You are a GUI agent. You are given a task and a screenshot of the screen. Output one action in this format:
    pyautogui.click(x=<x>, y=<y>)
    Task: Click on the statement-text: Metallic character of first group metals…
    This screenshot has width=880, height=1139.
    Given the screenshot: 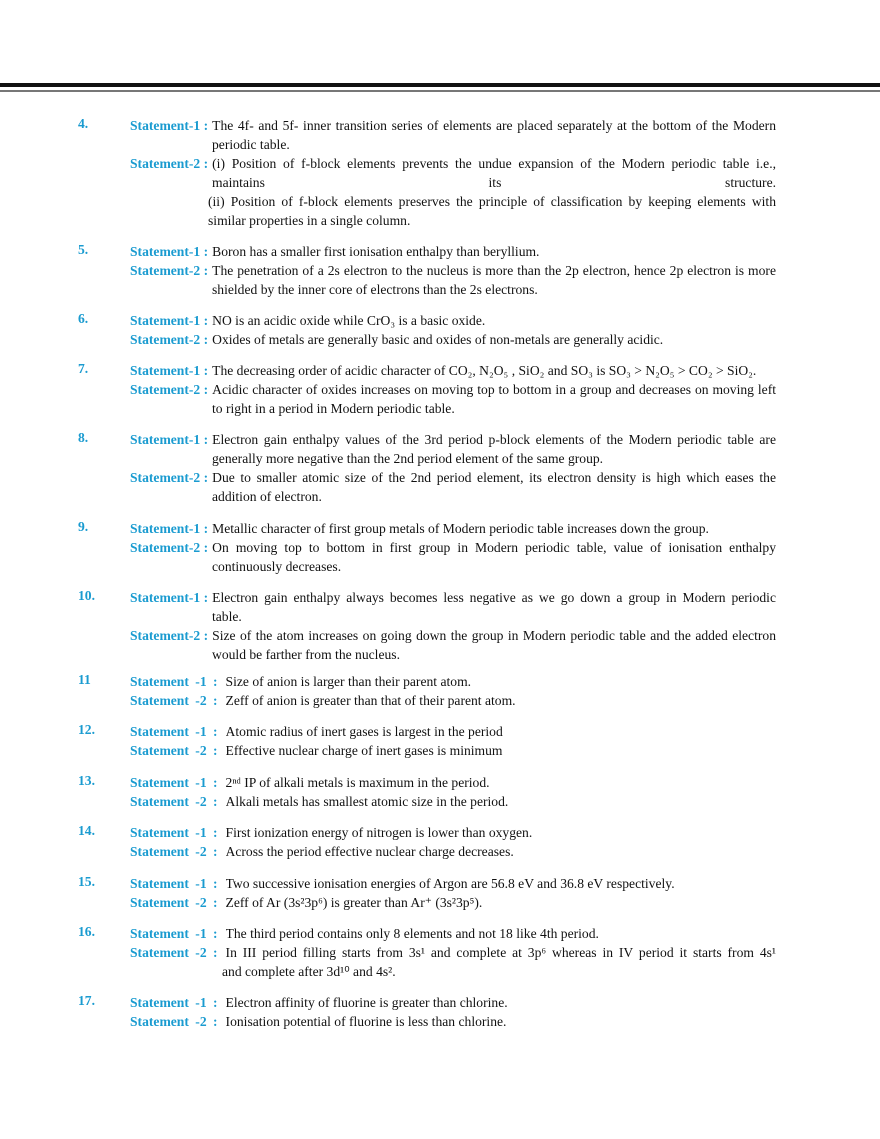 What is the action you would take?
    pyautogui.click(x=460, y=528)
    